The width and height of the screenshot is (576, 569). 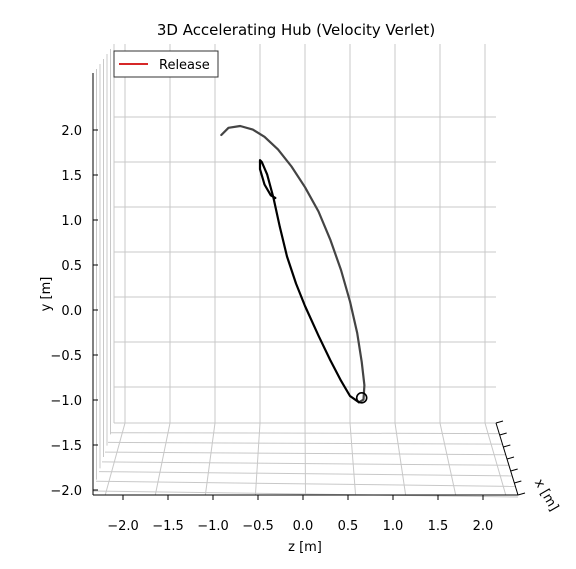 I want to click on y-tick-label-3: −0.5, so click(x=66, y=356).